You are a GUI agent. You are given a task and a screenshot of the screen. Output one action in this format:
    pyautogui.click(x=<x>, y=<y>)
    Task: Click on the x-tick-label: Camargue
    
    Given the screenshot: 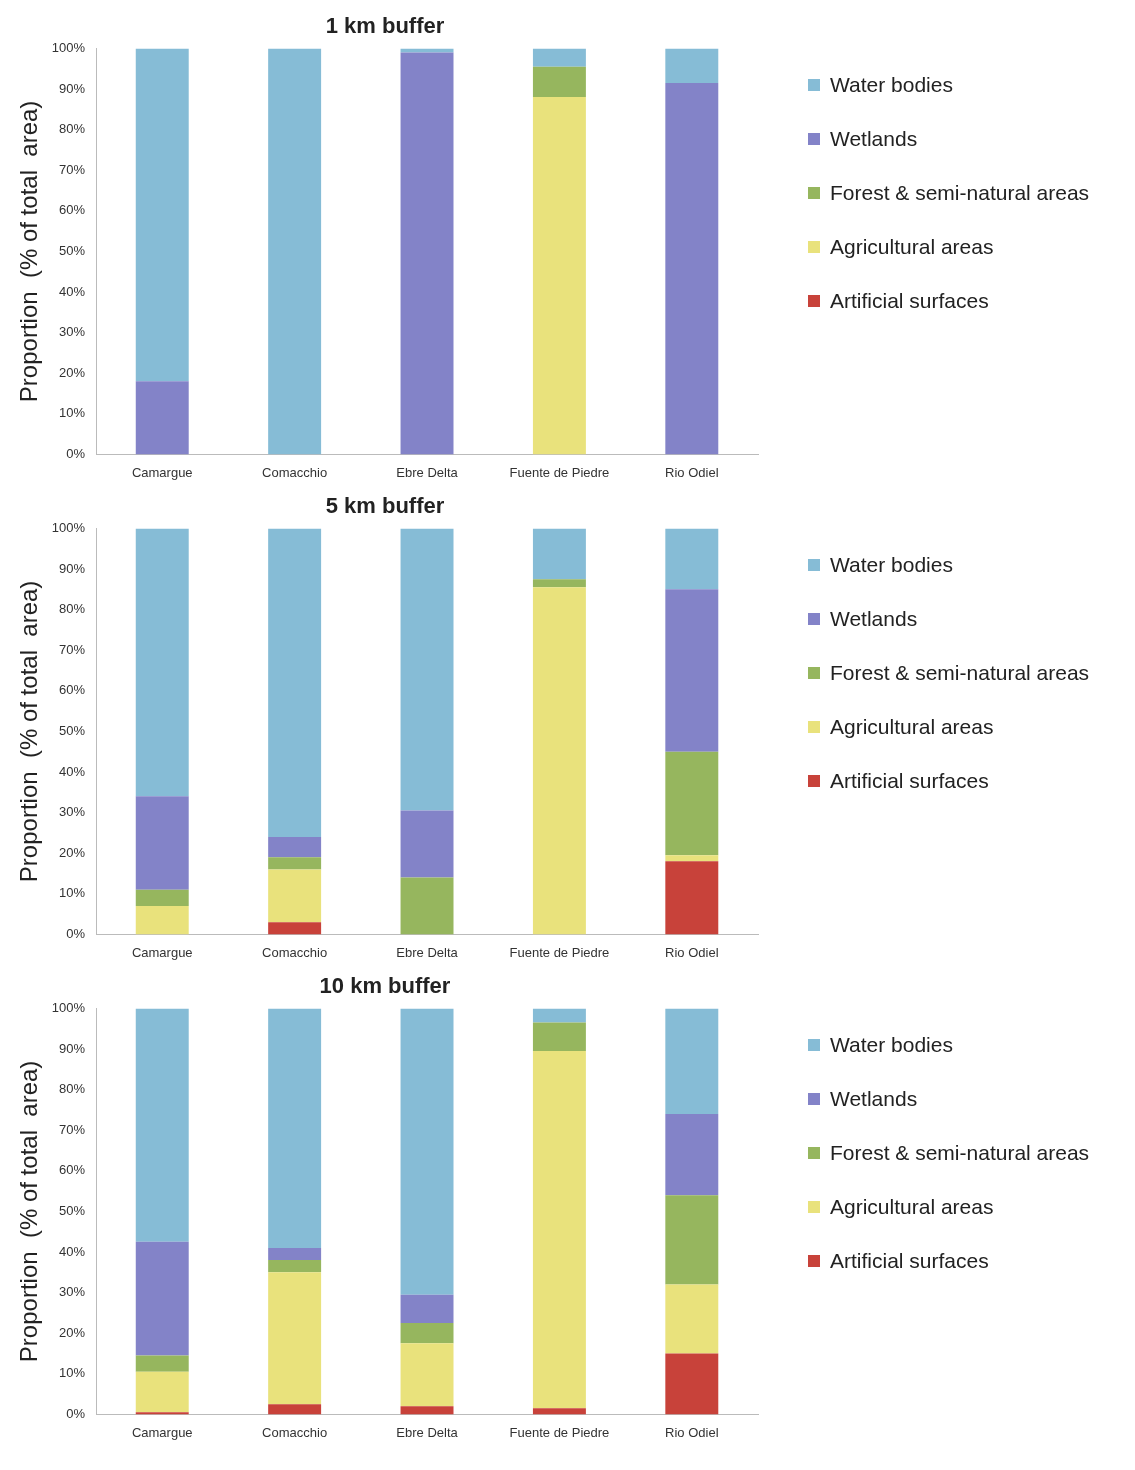 What is the action you would take?
    pyautogui.click(x=162, y=952)
    